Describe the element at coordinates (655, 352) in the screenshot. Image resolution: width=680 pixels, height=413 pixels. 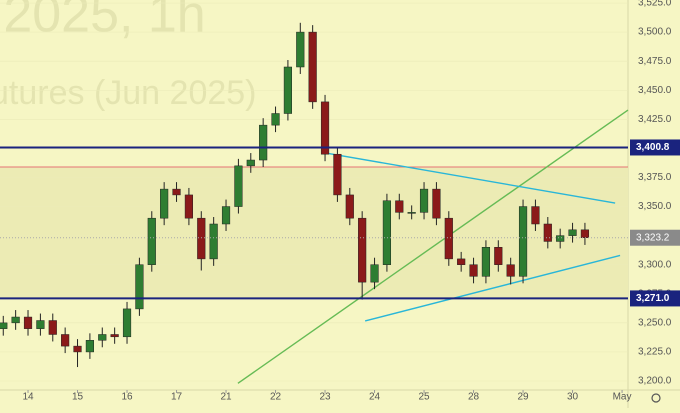
I see `y-tick-label: 3,225.0` at that location.